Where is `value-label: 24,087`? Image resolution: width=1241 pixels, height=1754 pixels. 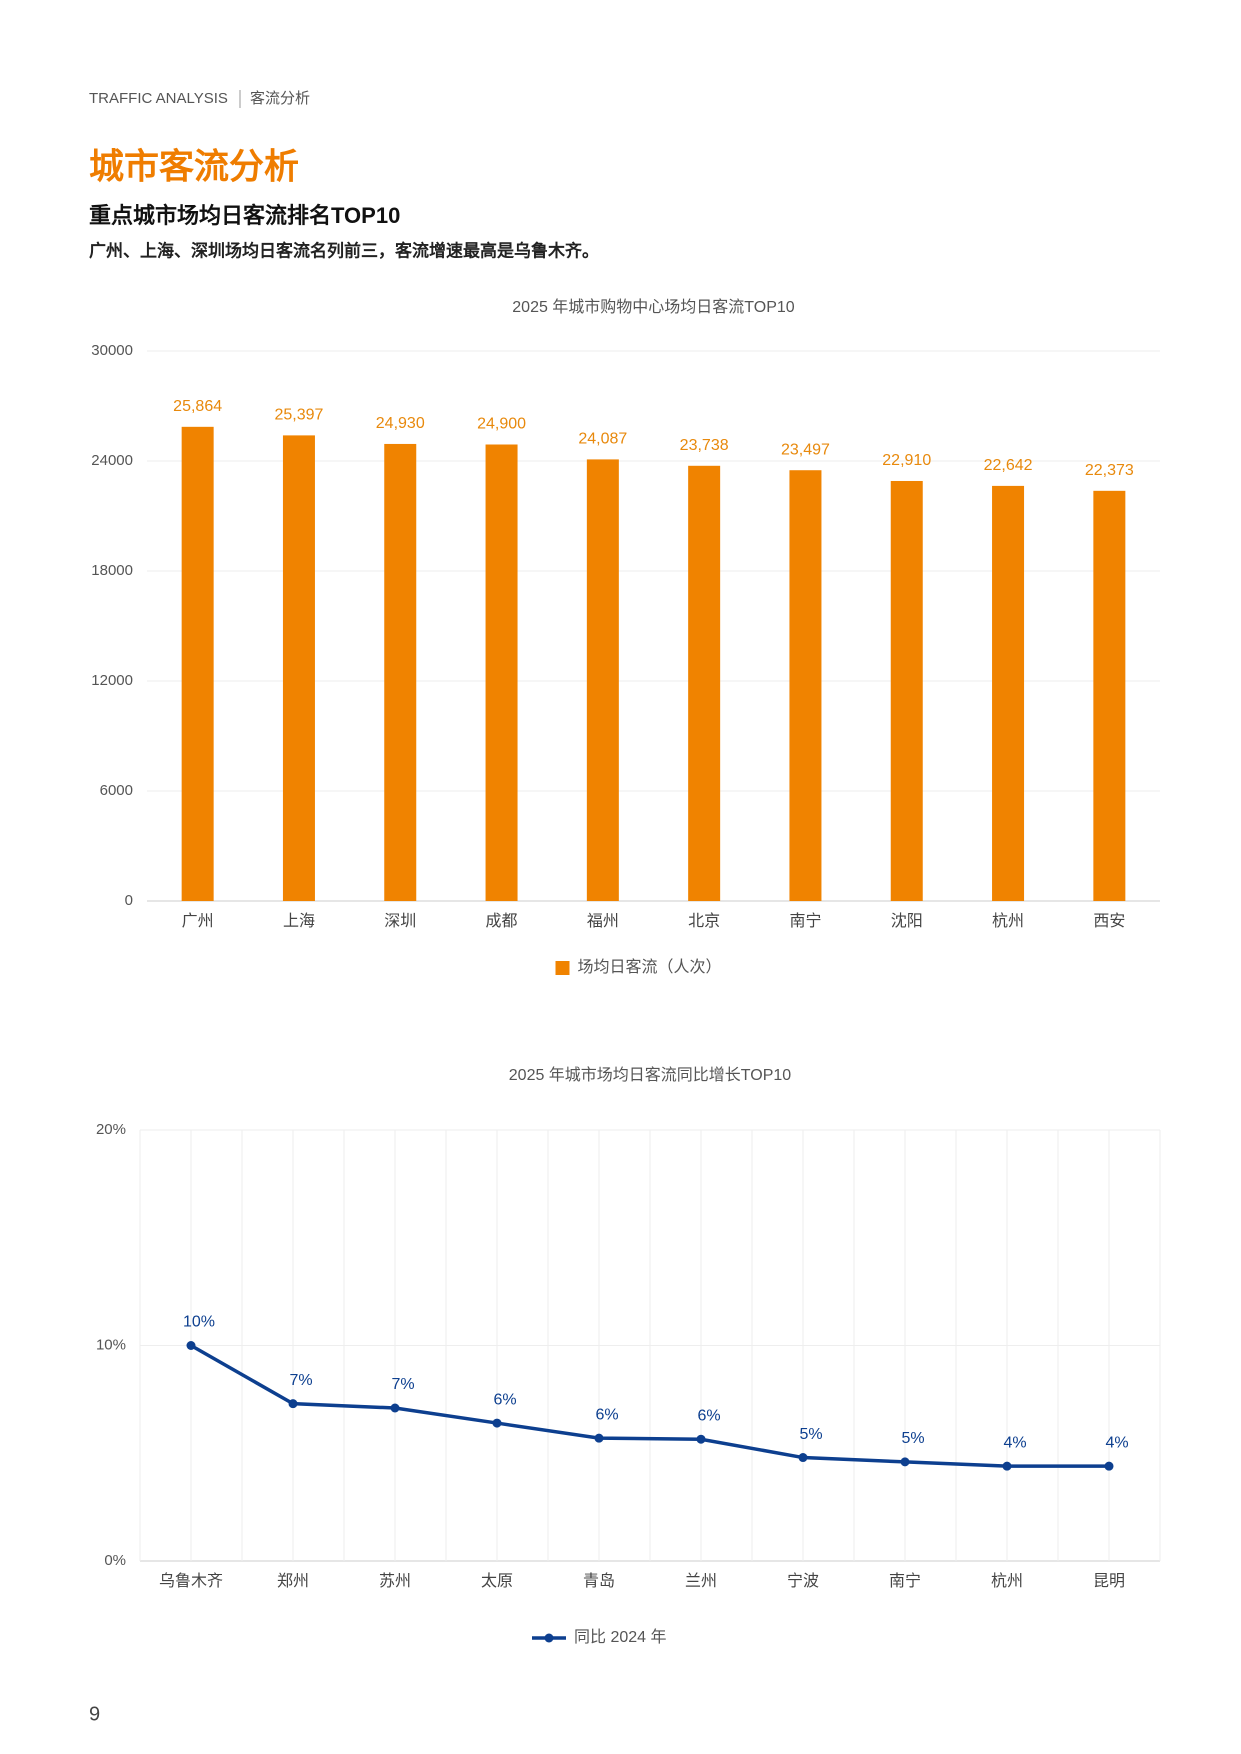
value-label: 24,087 is located at coordinates (602, 439).